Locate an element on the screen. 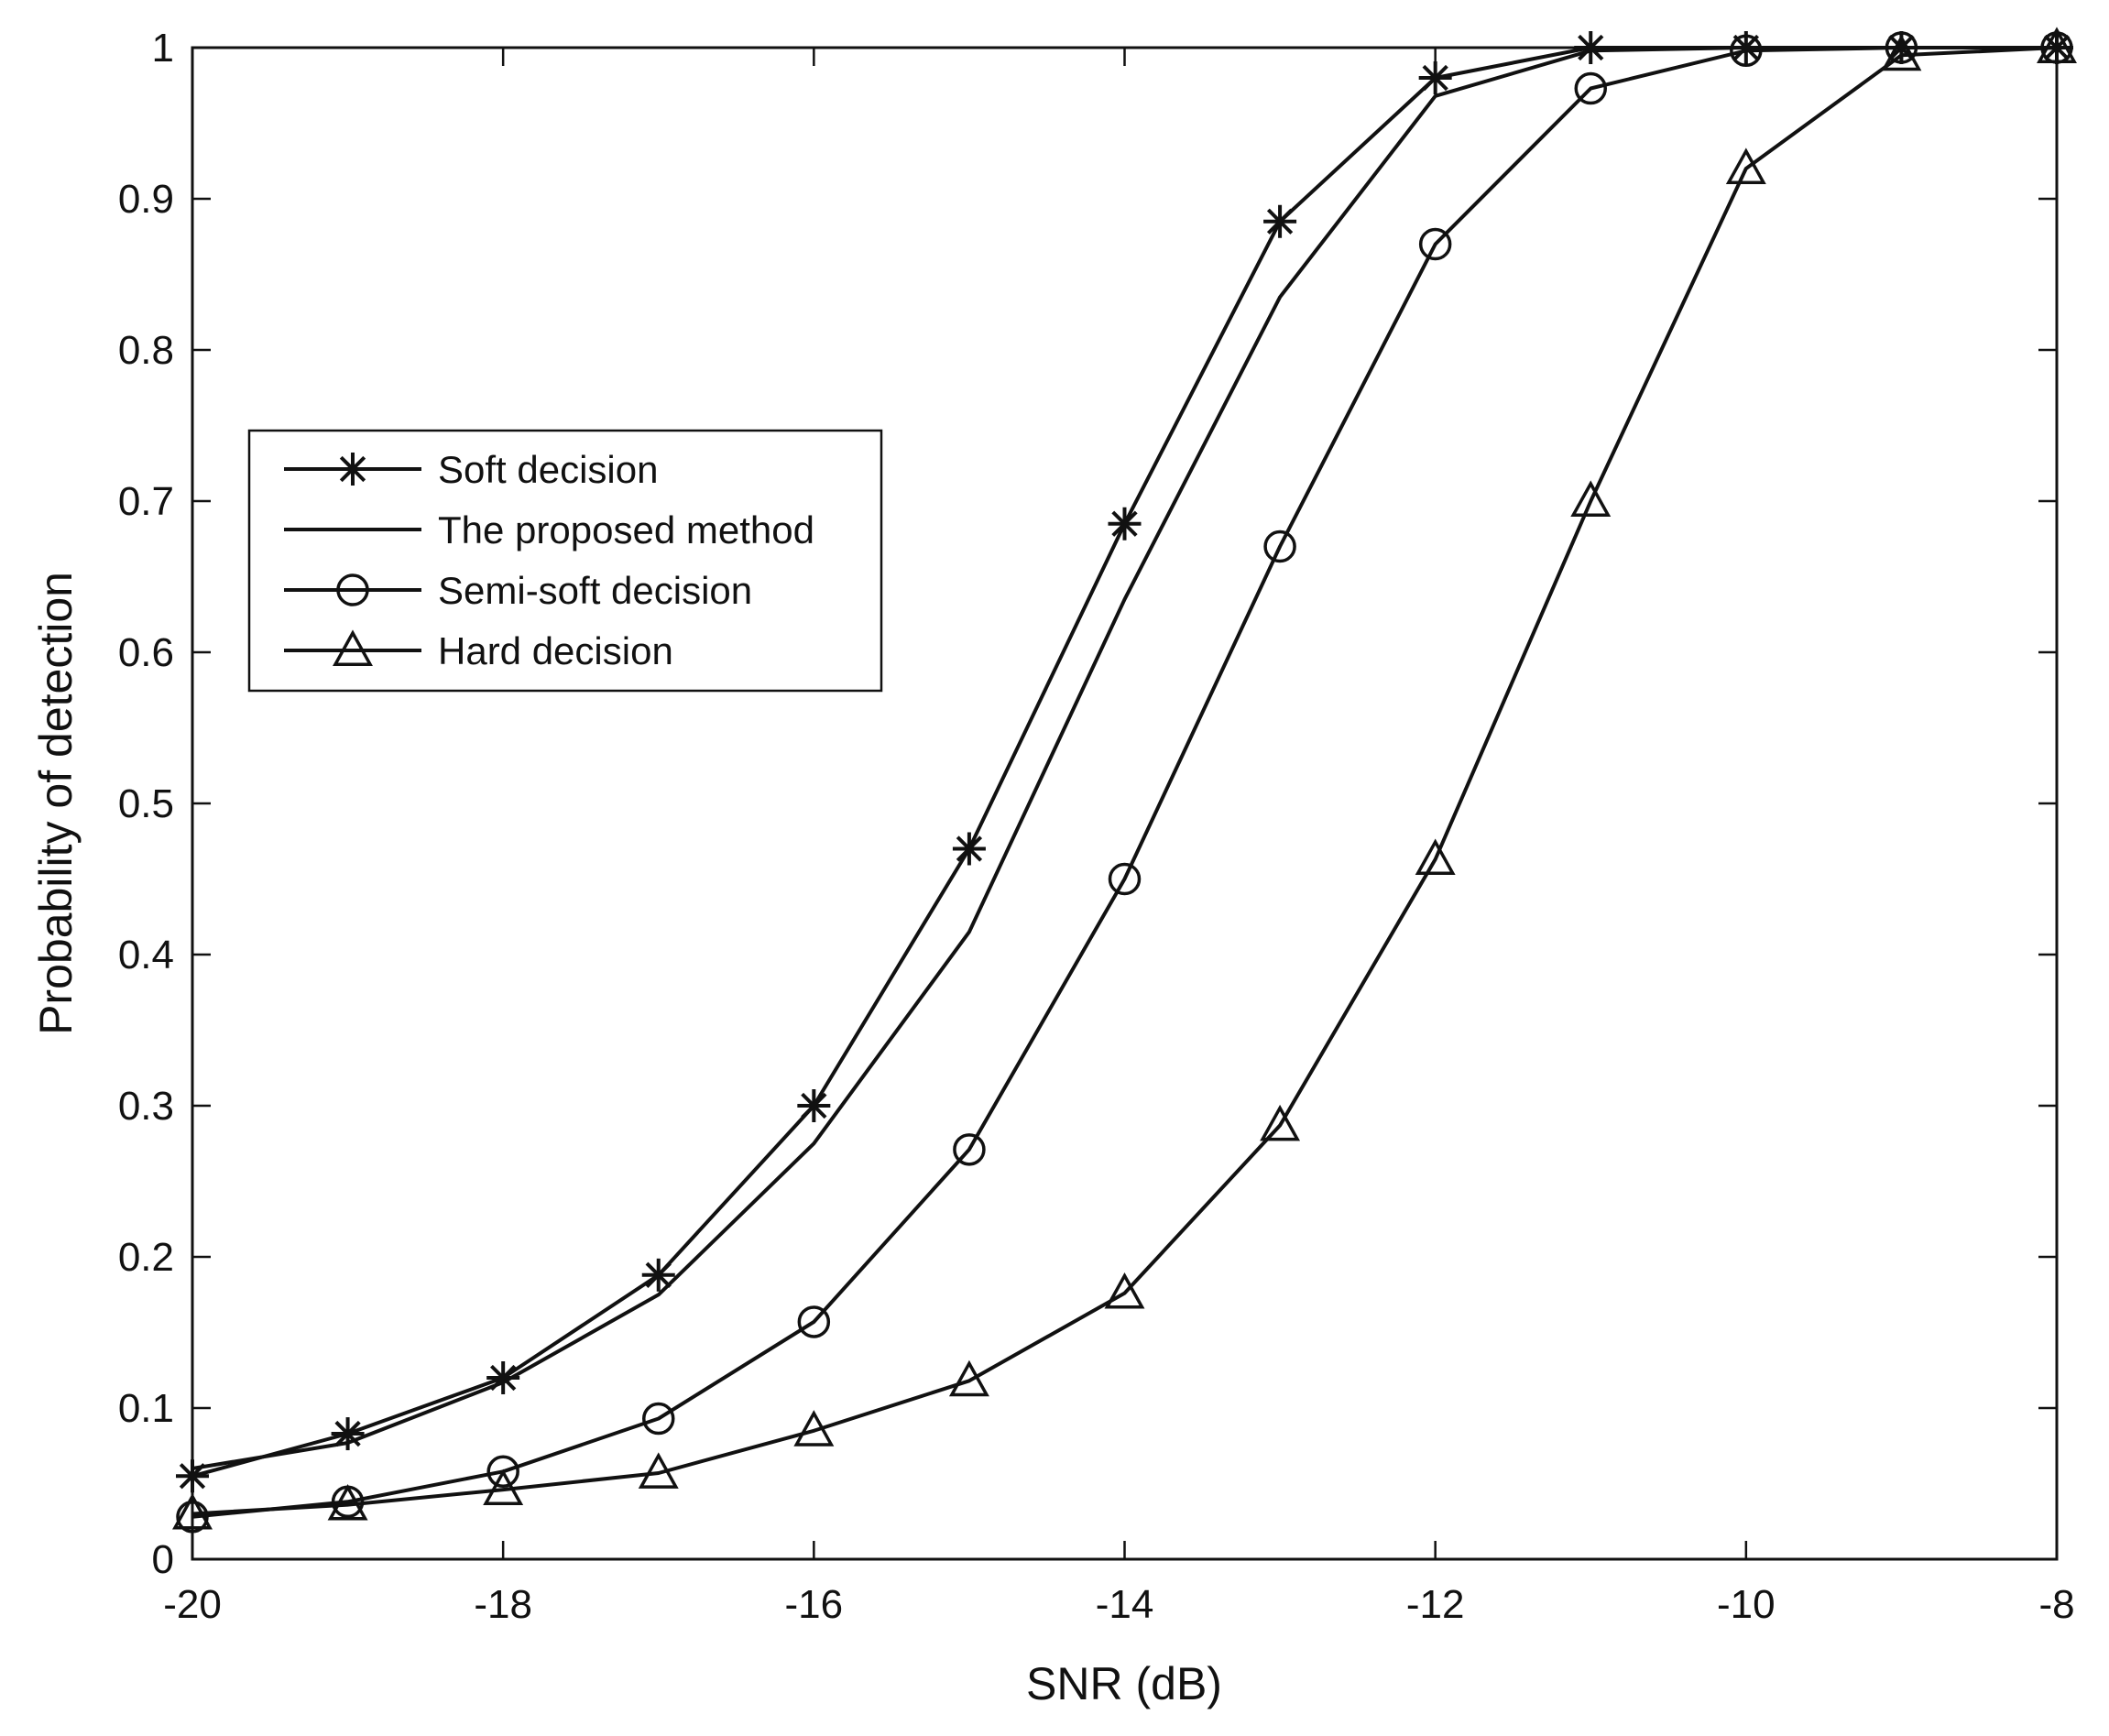 The width and height of the screenshot is (2109, 1736). x-tick-label: -12 is located at coordinates (1435, 1605).